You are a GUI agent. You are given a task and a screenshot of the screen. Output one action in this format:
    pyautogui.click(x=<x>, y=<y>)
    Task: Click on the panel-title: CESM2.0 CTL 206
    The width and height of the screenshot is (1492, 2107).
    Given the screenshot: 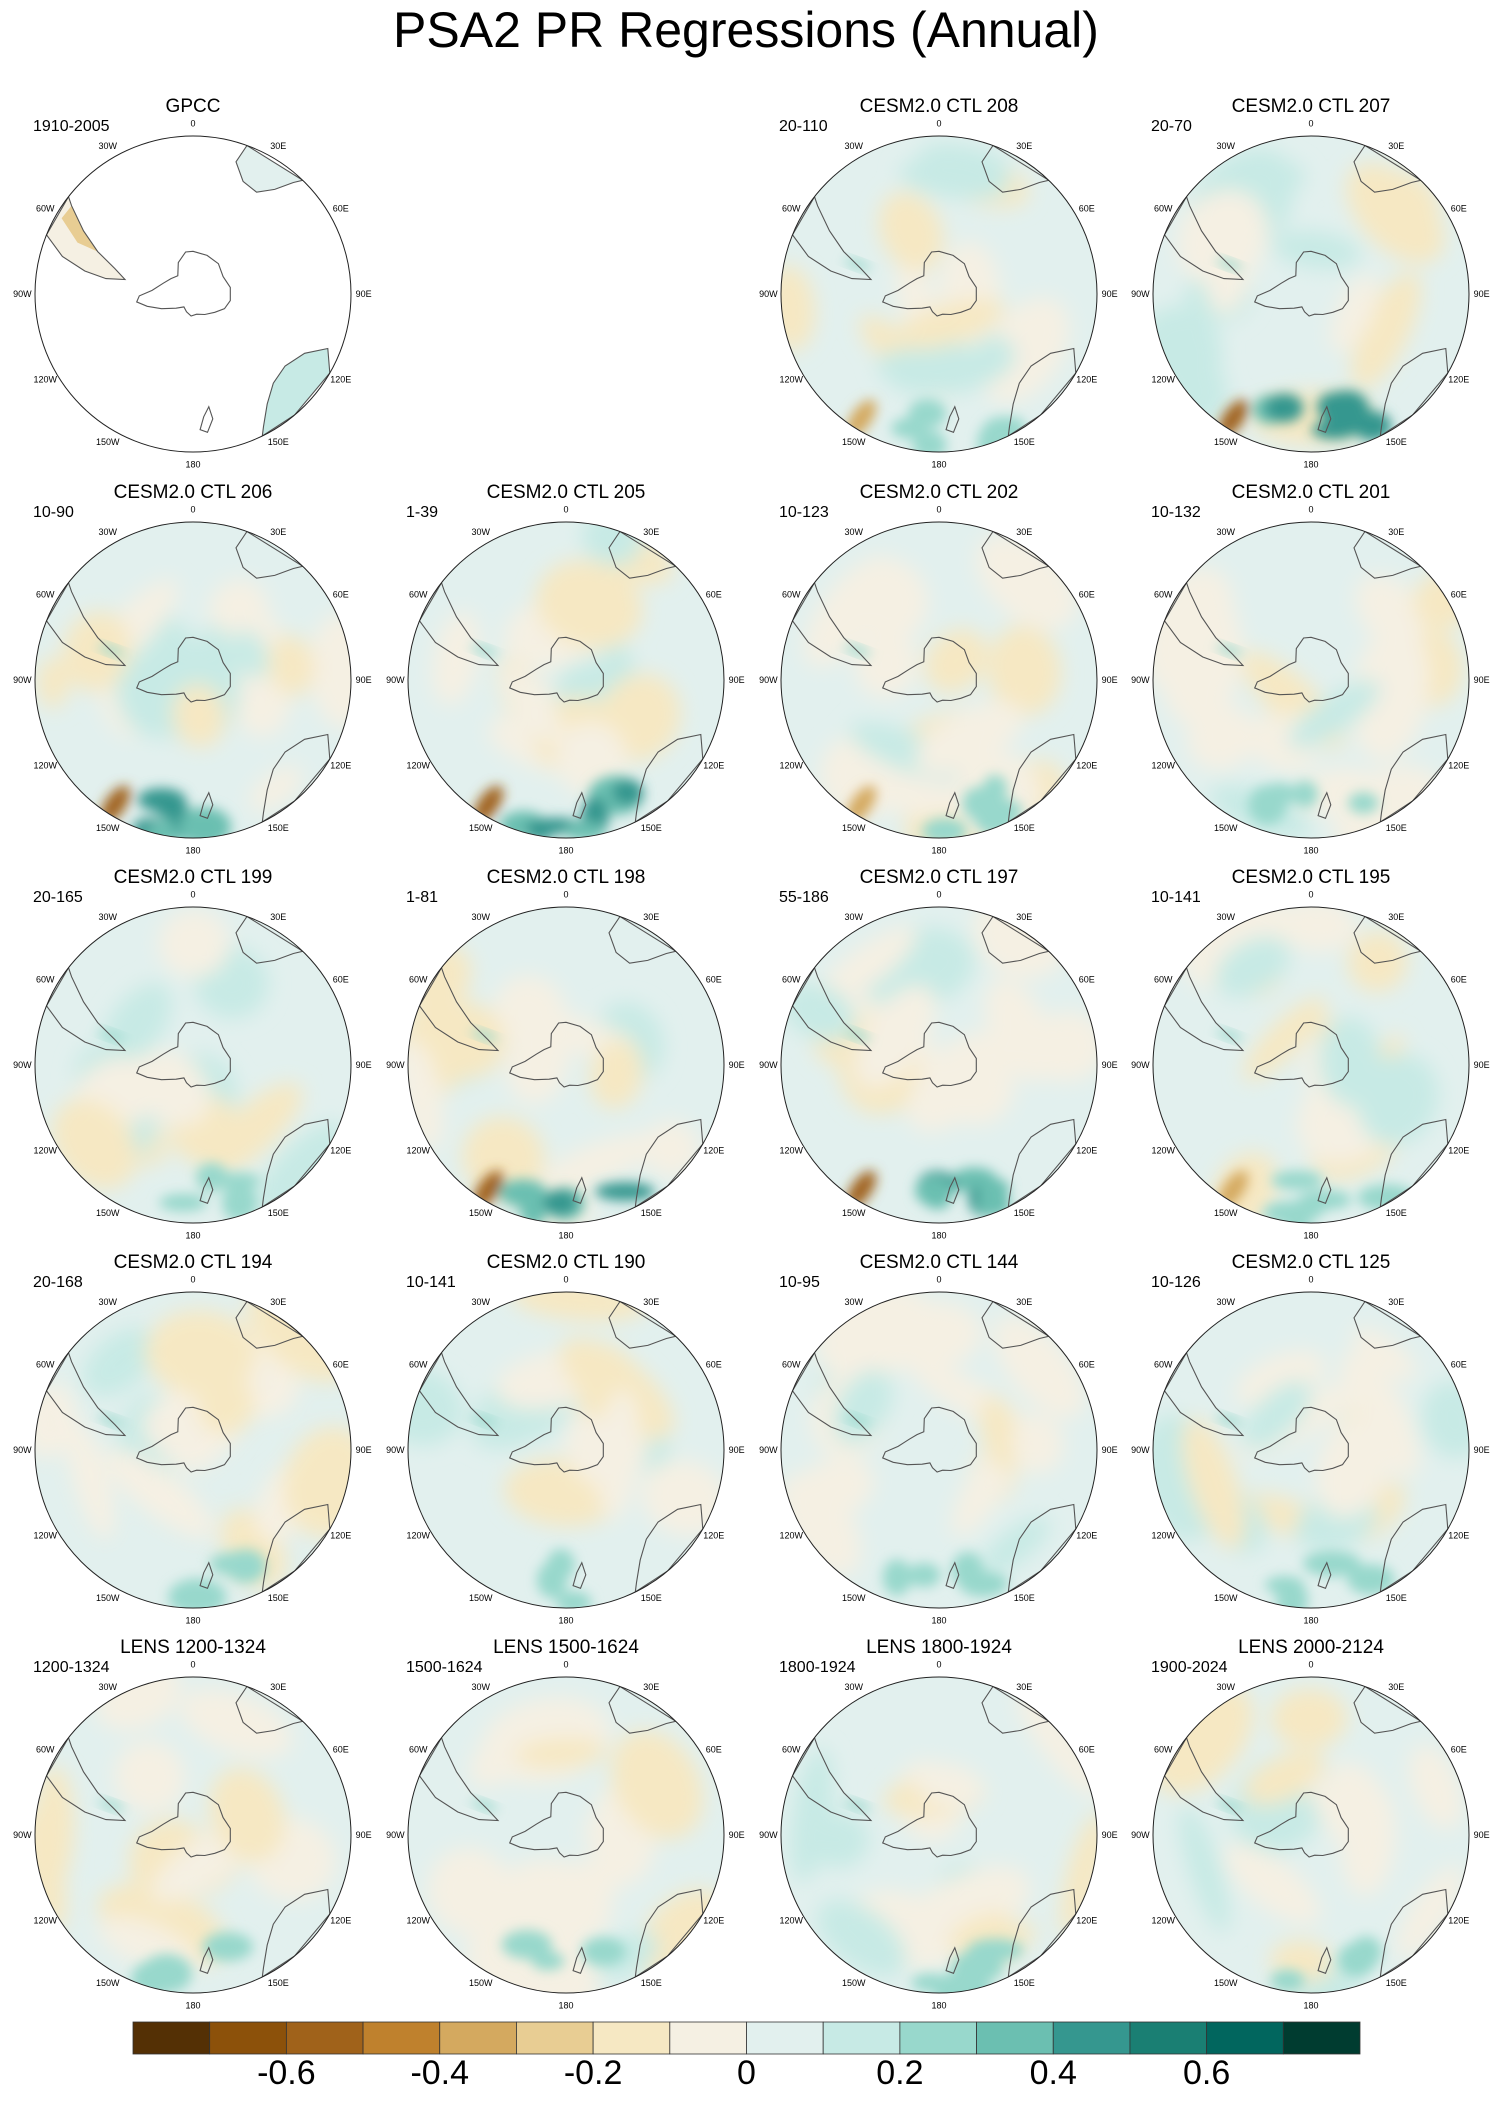 What is the action you would take?
    pyautogui.click(x=193, y=492)
    